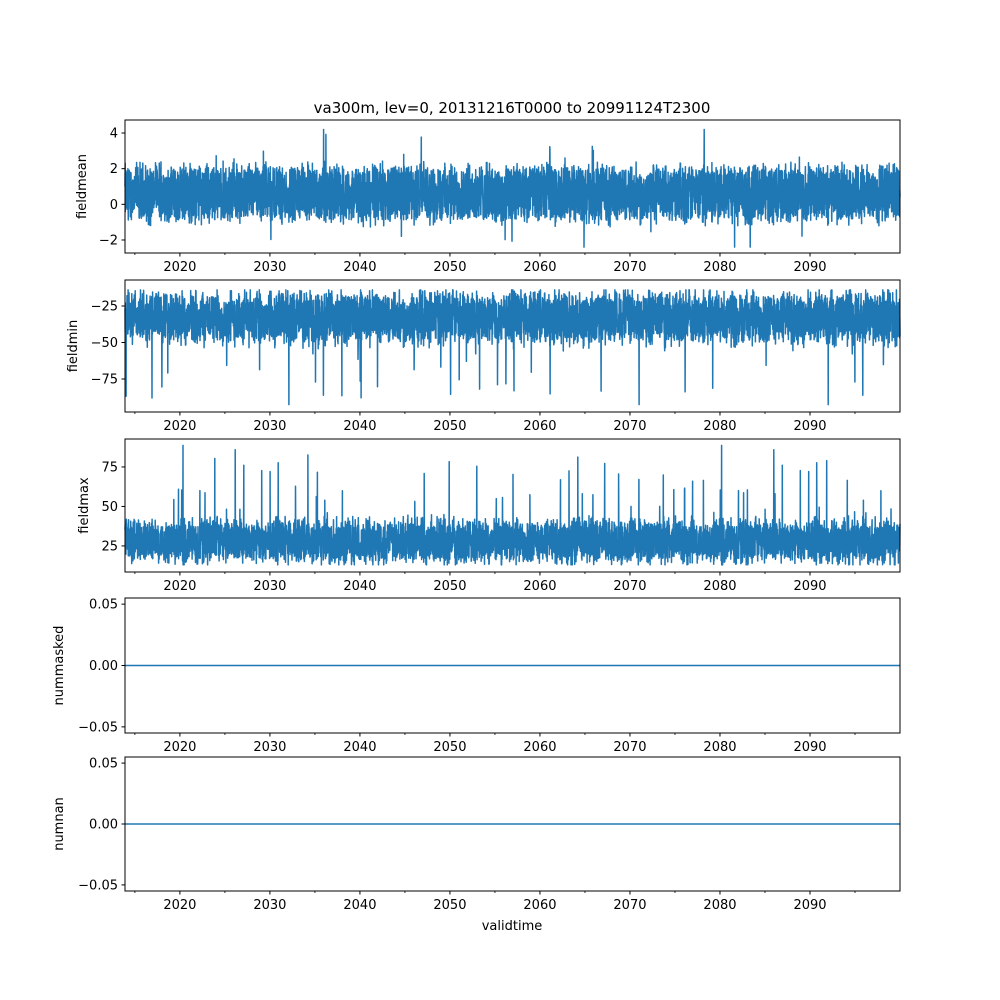 The image size is (1000, 1000). Describe the element at coordinates (104, 343) in the screenshot. I see `y-tick-label: −50` at that location.